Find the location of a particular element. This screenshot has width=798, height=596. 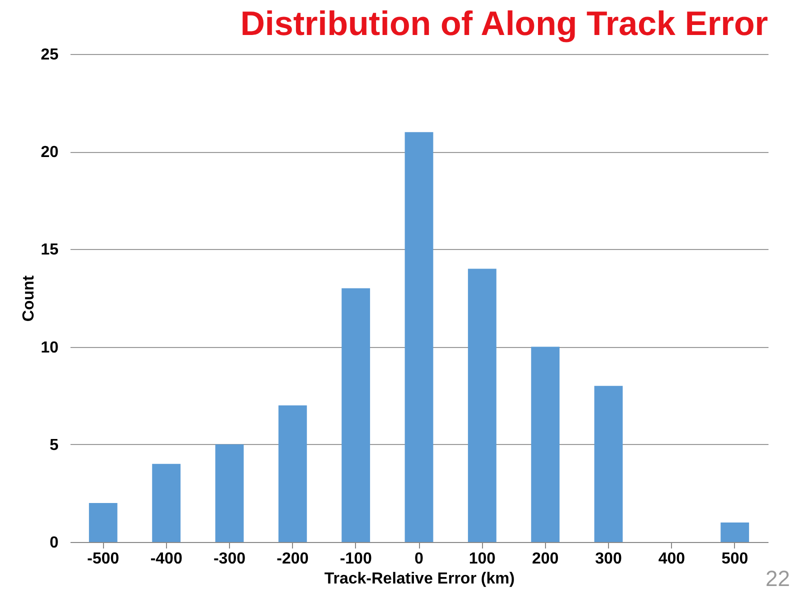

x-tick-label: 300 is located at coordinates (608, 559).